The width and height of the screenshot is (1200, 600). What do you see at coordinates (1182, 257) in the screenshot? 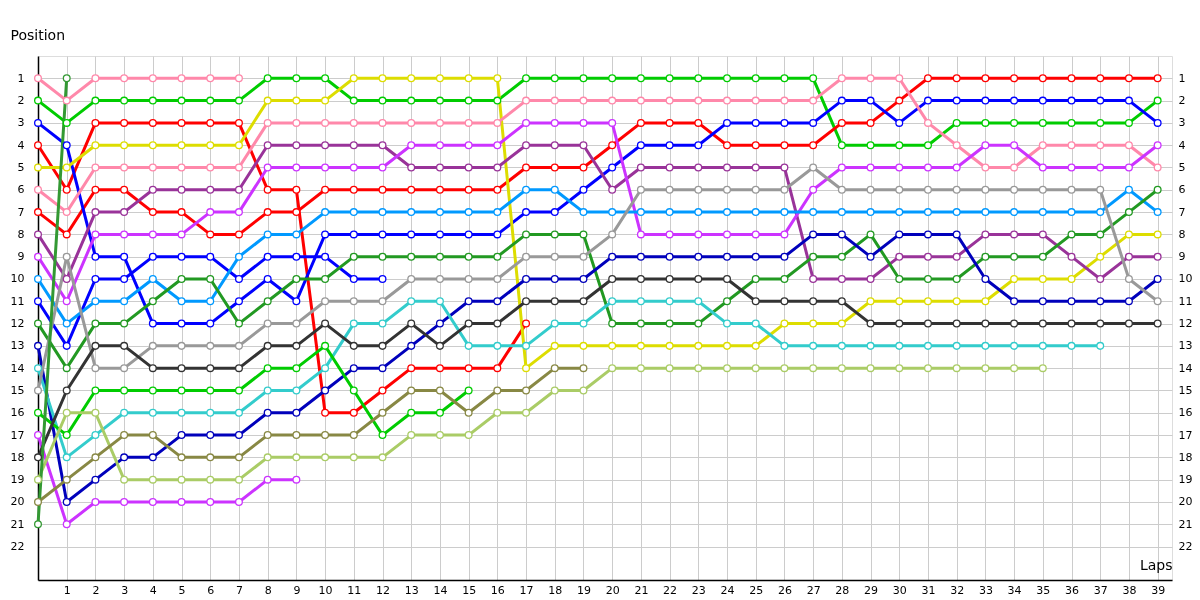
I see `y2-tick-label: 9` at bounding box center [1182, 257].